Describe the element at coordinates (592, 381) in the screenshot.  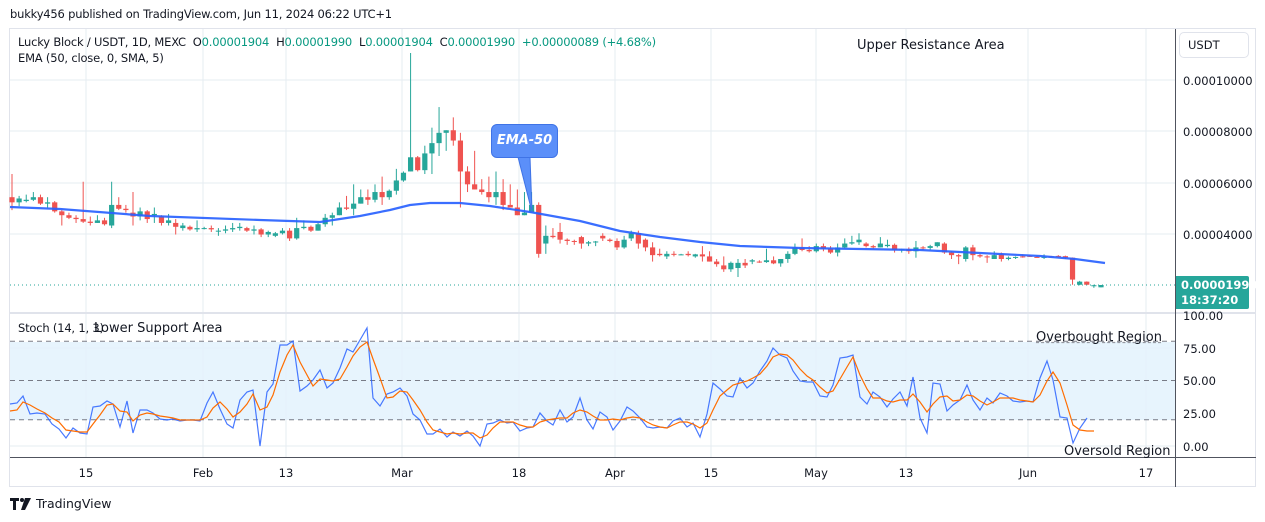
I see `stoch-band-fill` at that location.